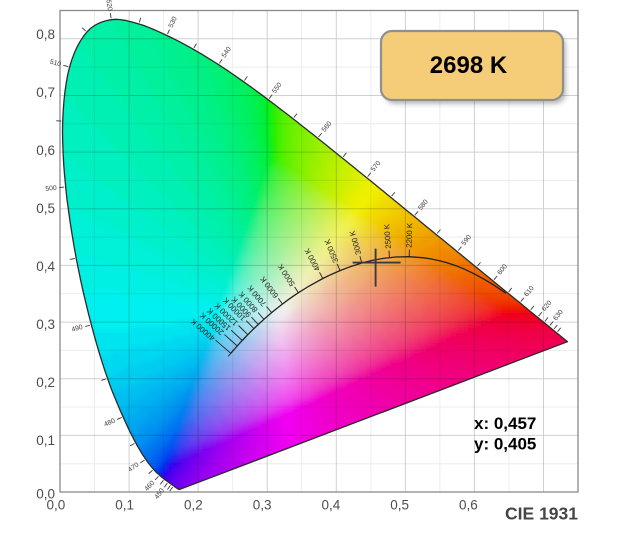 The image size is (620, 550). What do you see at coordinates (409, 235) in the screenshot?
I see `svg-text: 2200 K` at bounding box center [409, 235].